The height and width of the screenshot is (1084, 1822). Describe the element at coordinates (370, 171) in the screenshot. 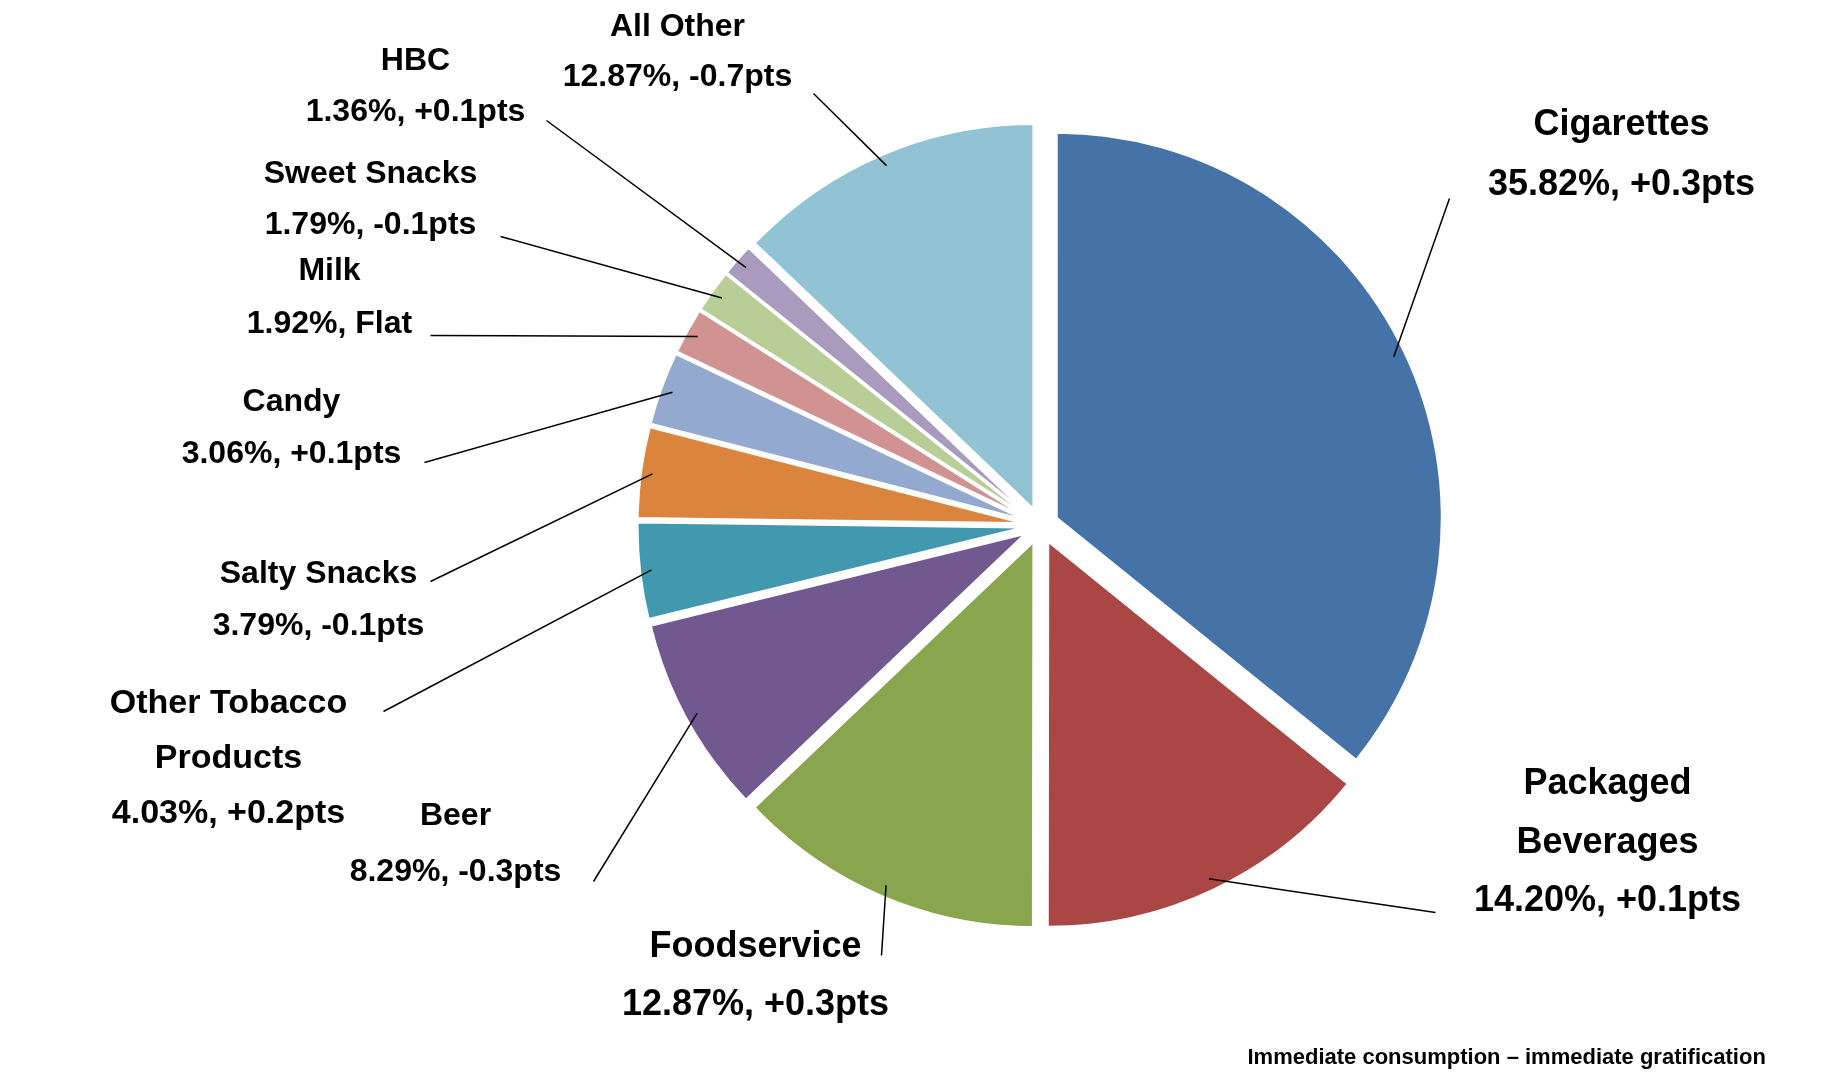

I see `slice-label: Sweet Snacks` at that location.